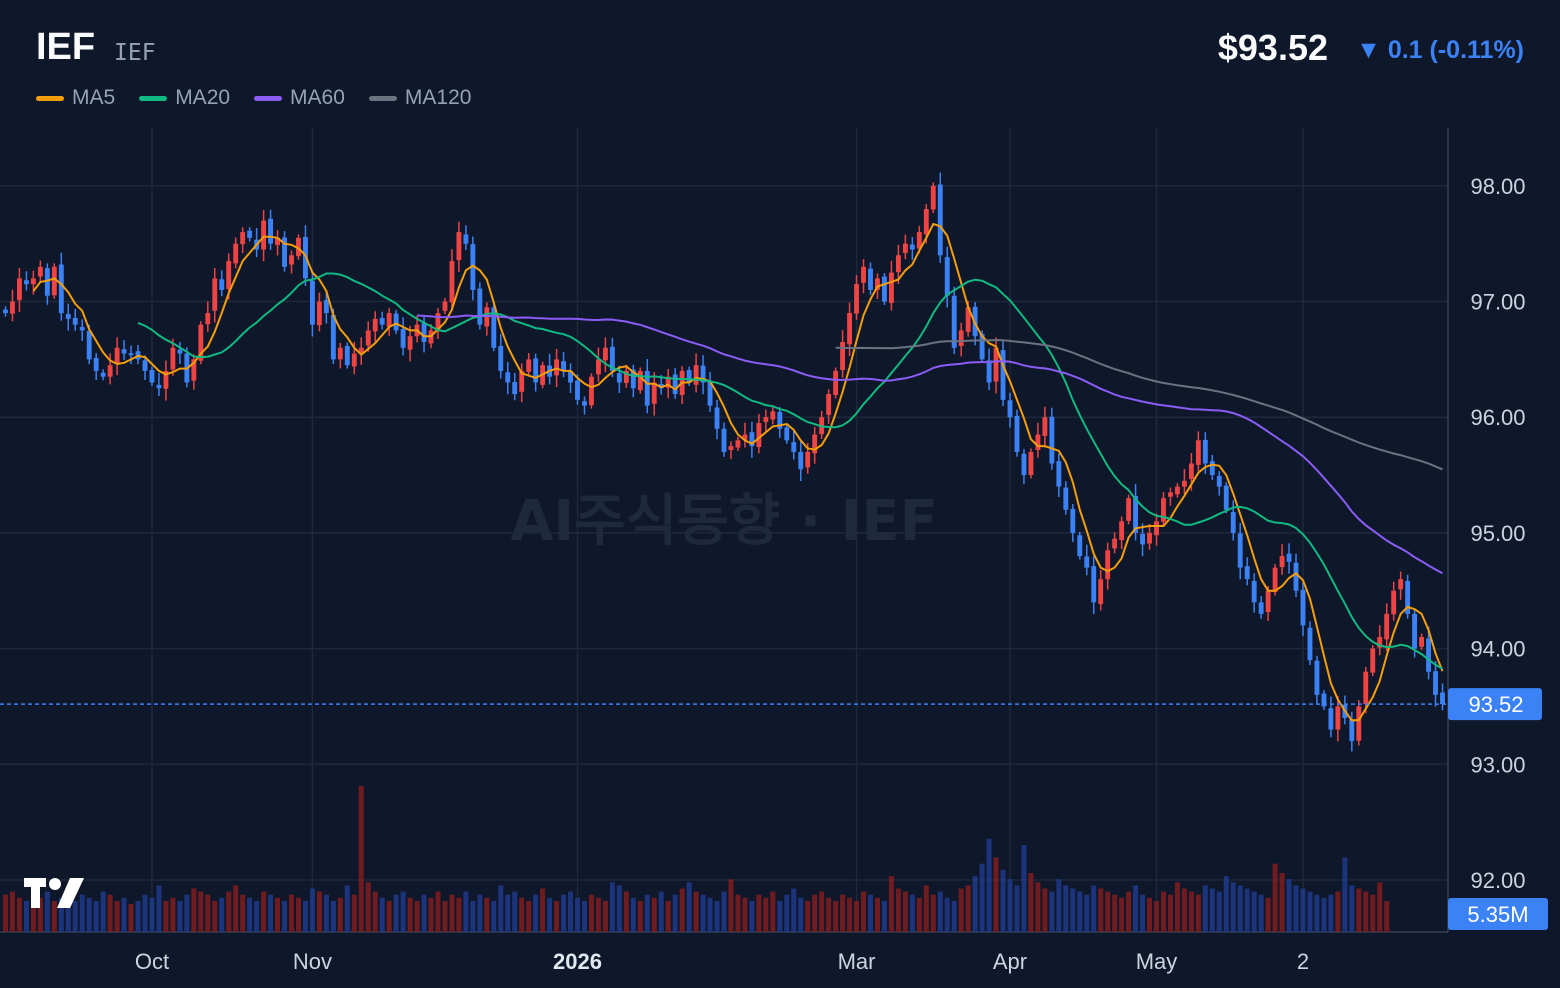 This screenshot has height=988, width=1560. I want to click on x-tick-label: Nov, so click(312, 961).